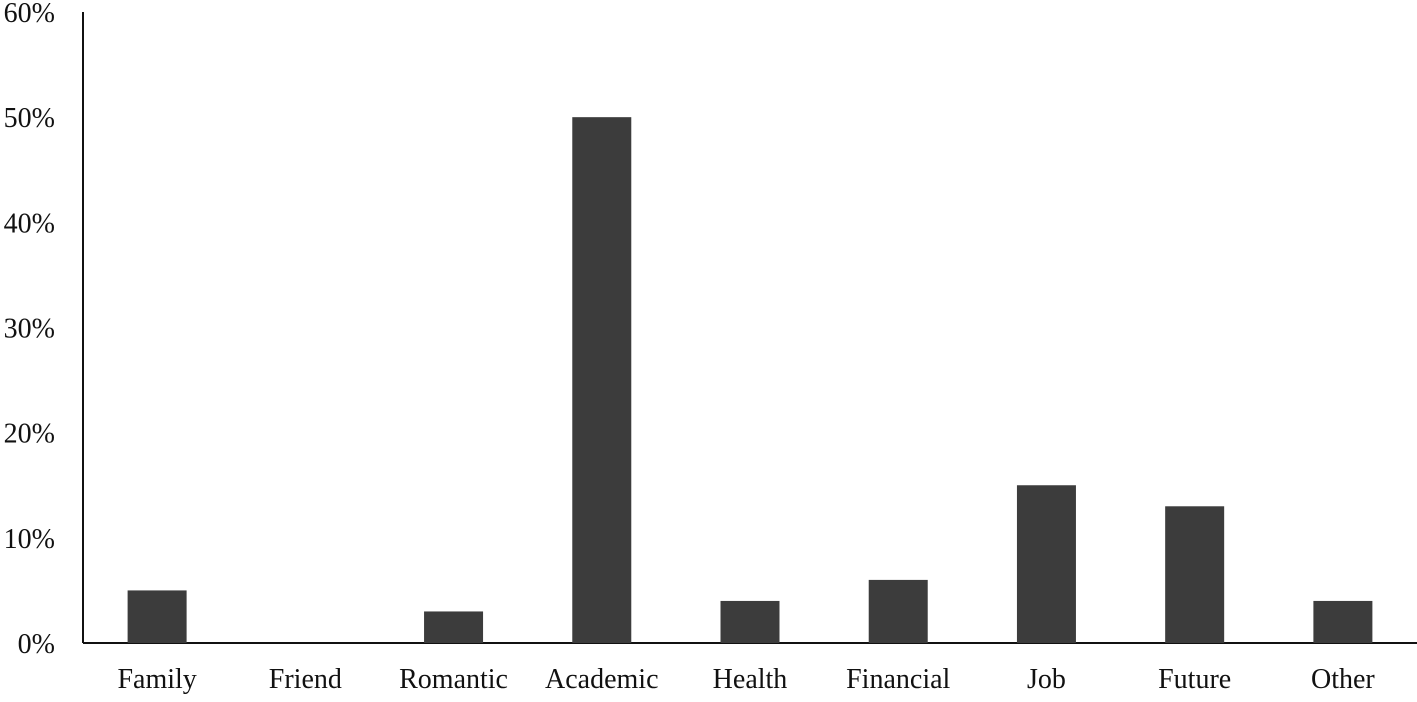 The image size is (1417, 702). Describe the element at coordinates (29, 539) in the screenshot. I see `y-tick-label: 10%` at that location.